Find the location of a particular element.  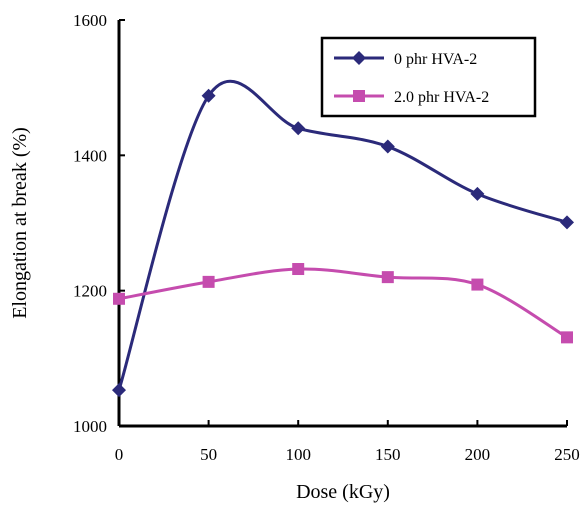

x-tick-label: 200 is located at coordinates (478, 454).